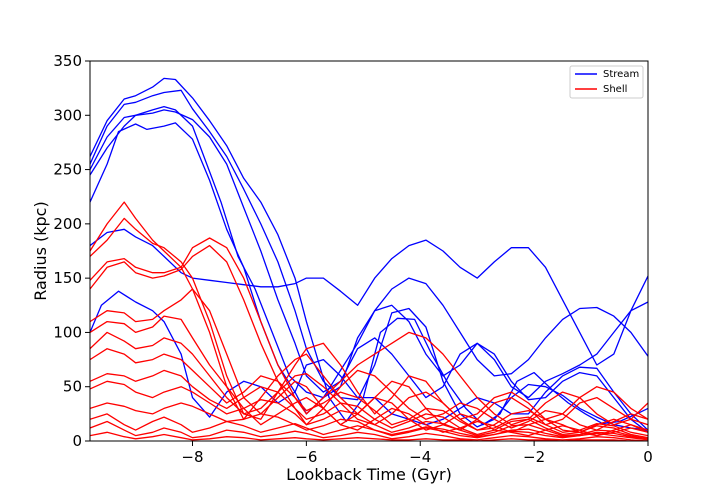  What do you see at coordinates (67, 115) in the screenshot?
I see `y-tick-label: 300` at bounding box center [67, 115].